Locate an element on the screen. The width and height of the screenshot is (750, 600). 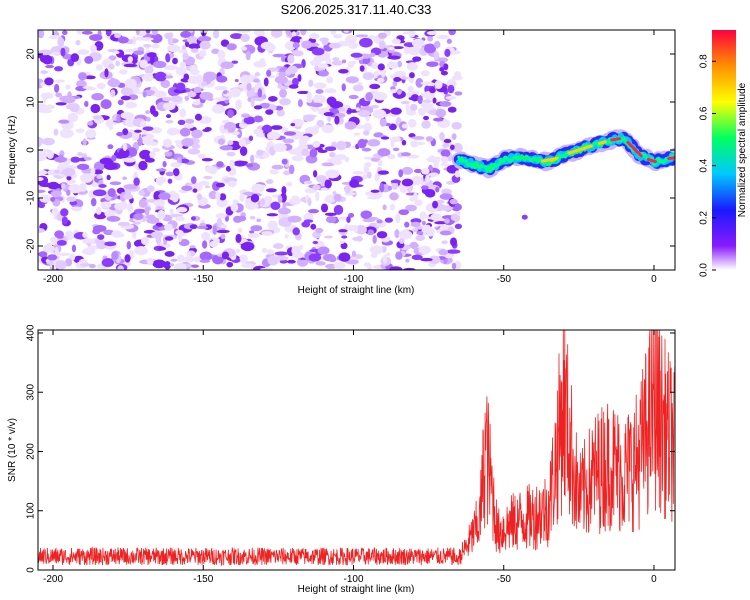
colorbar-ticks: 0.0 0.2 0.4 0.6 0.8 is located at coordinates (707, 165).